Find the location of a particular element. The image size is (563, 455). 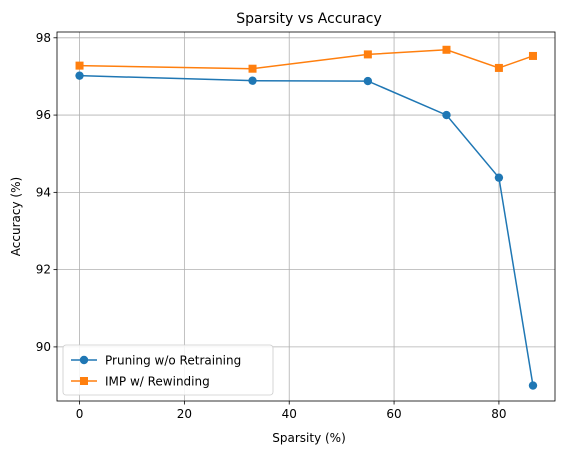

y-axis-ticks: 90 92 94 96 98 is located at coordinates (46, 192).